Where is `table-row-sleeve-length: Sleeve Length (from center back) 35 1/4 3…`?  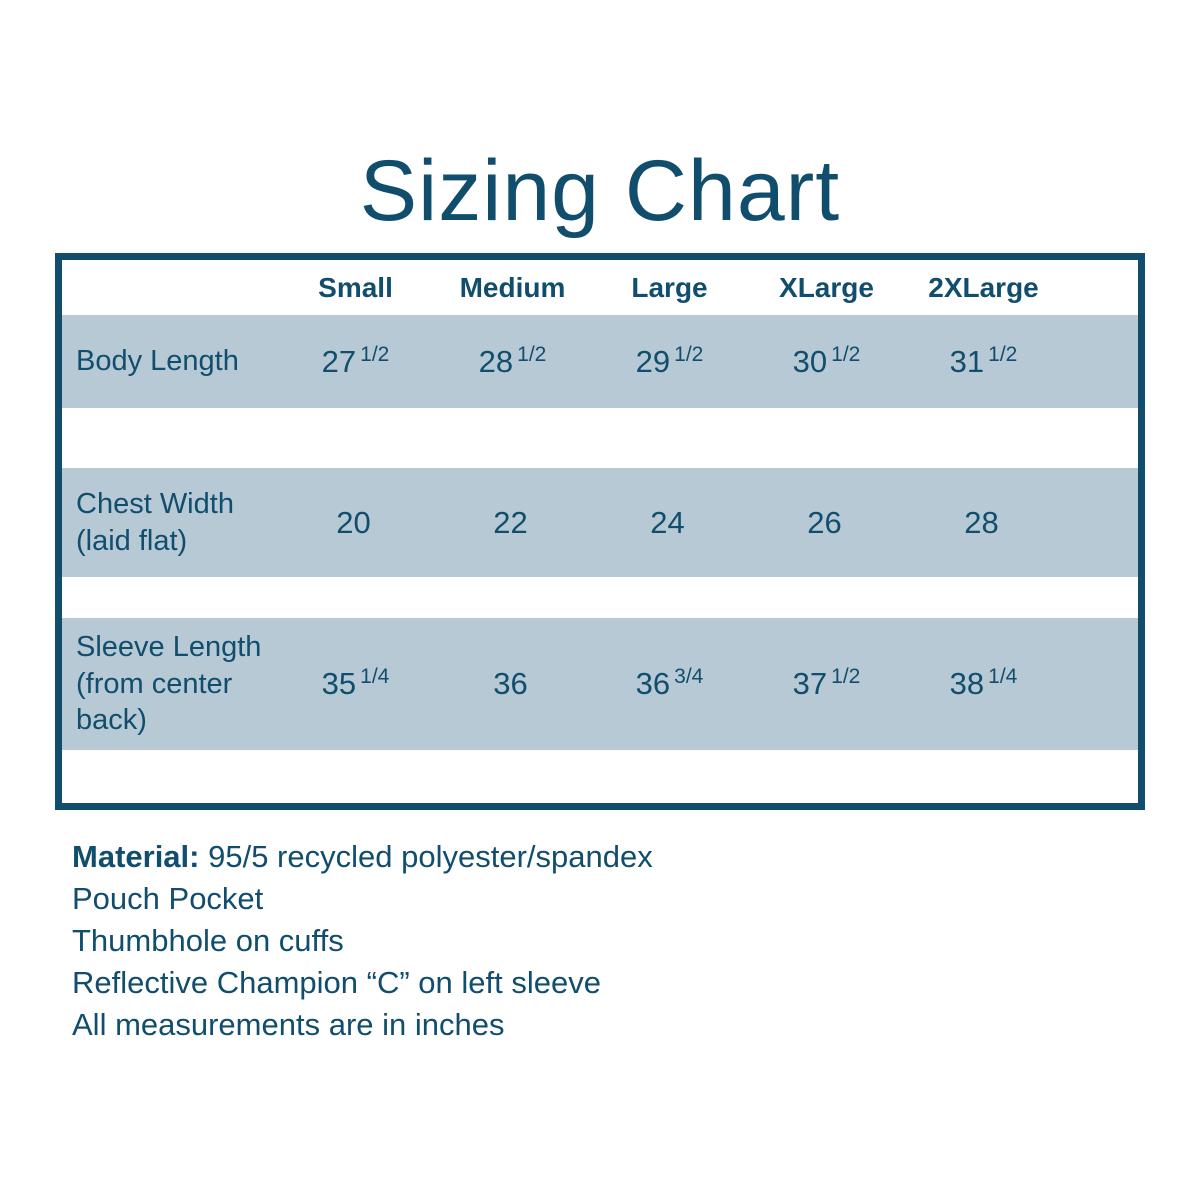
table-row-sleeve-length: Sleeve Length (from center back) 35 1/4 3… is located at coordinates (600, 684).